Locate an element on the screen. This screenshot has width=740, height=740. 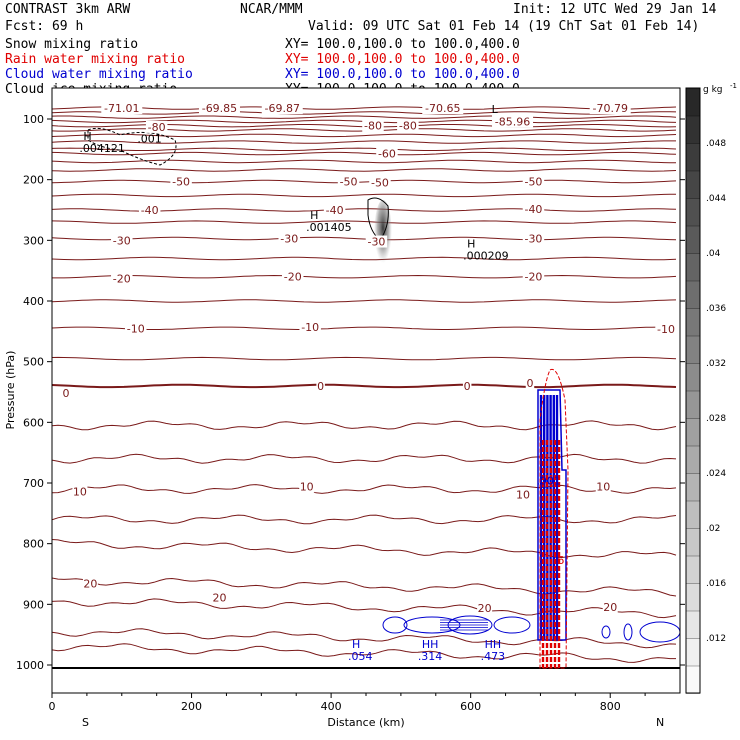
extremum-value: .054 is located at coordinates (360, 656).